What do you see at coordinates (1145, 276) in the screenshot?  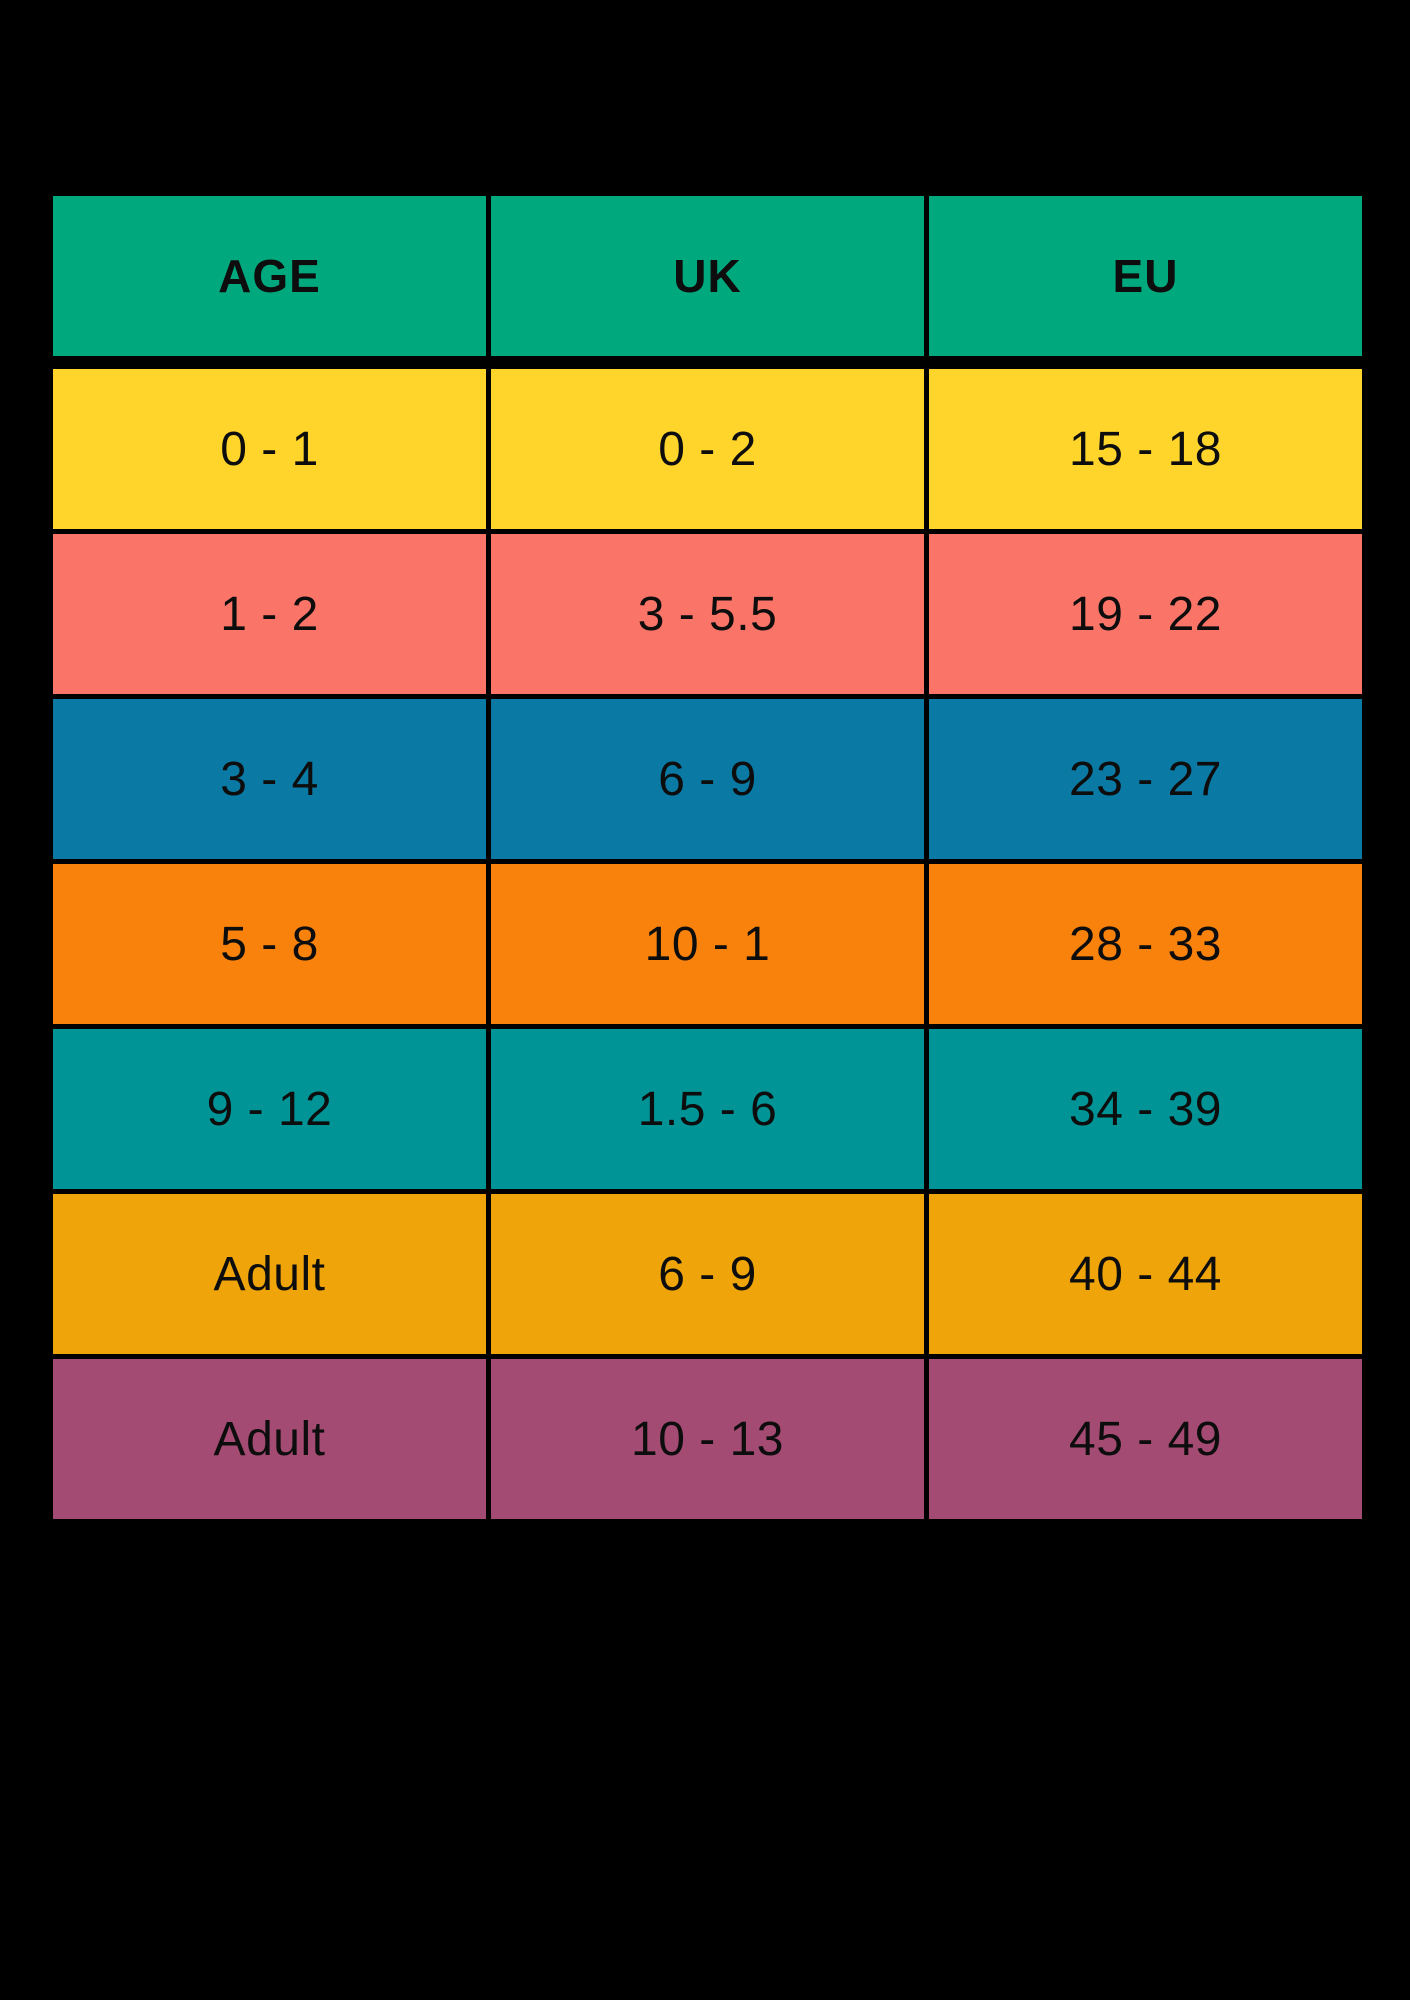 I see `header-cell-eu: EU` at bounding box center [1145, 276].